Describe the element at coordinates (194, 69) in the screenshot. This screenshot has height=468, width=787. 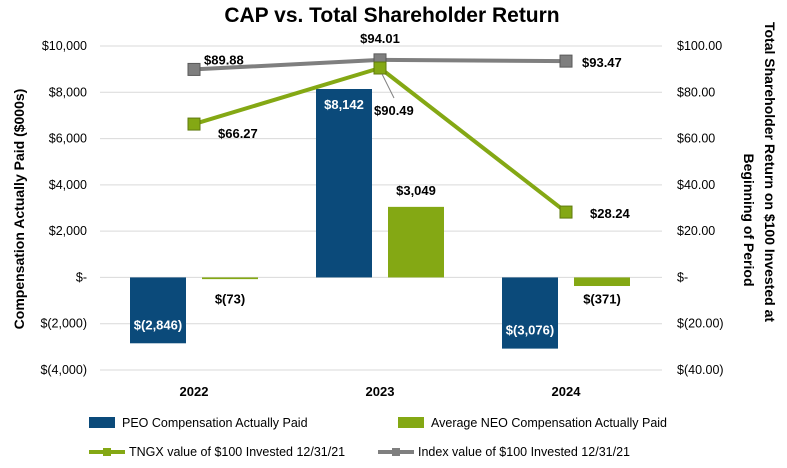
I see `index-marker-2022` at that location.